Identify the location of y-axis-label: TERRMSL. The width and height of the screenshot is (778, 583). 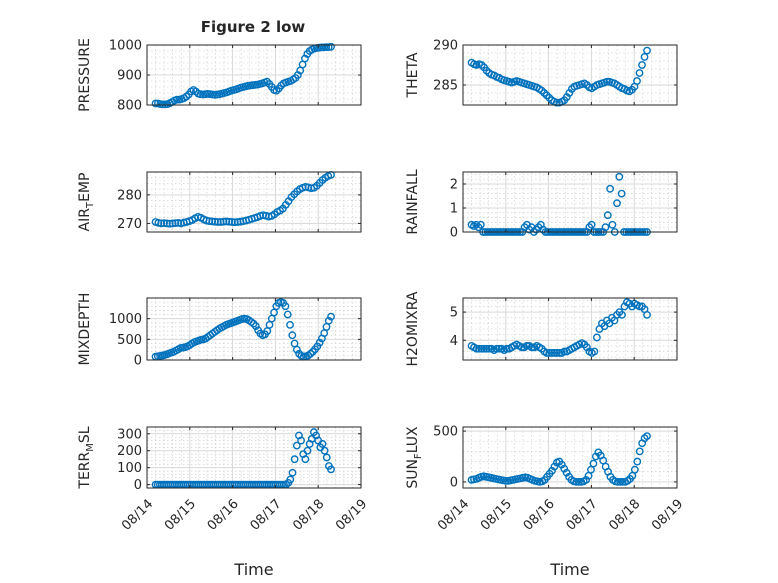
(86, 457).